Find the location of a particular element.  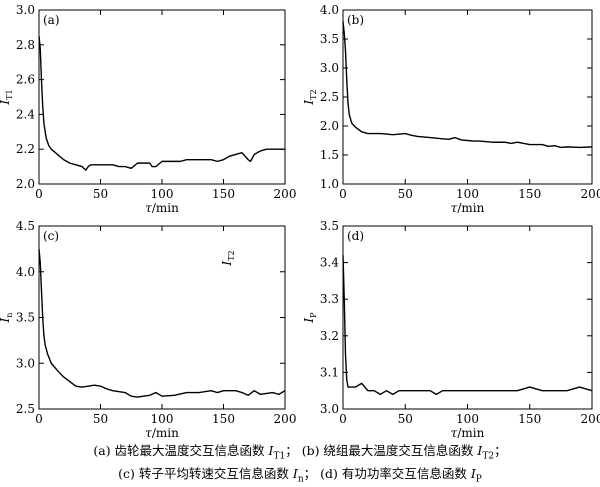

caption-end-1: ； is located at coordinates (500, 450).